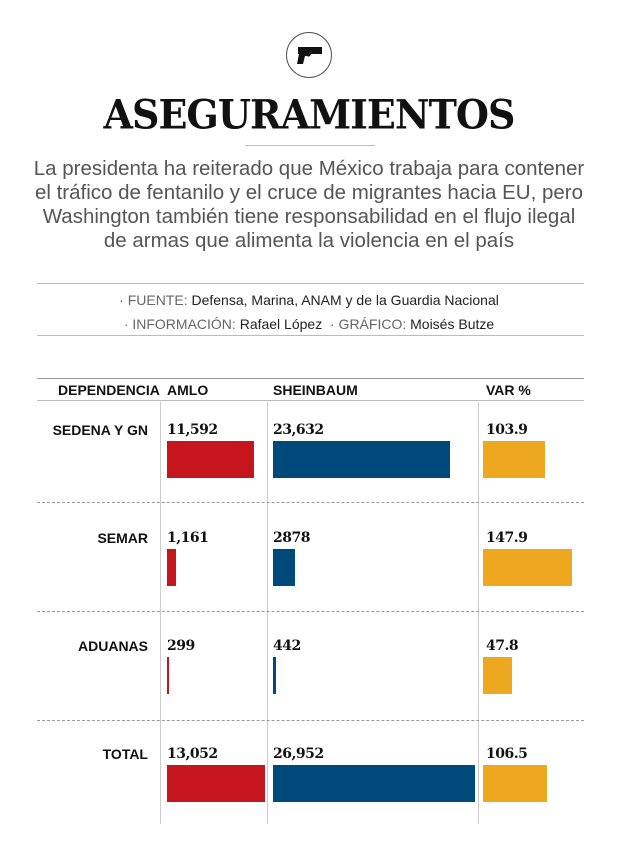  What do you see at coordinates (507, 430) in the screenshot?
I see `var-value-label: 103.9` at bounding box center [507, 430].